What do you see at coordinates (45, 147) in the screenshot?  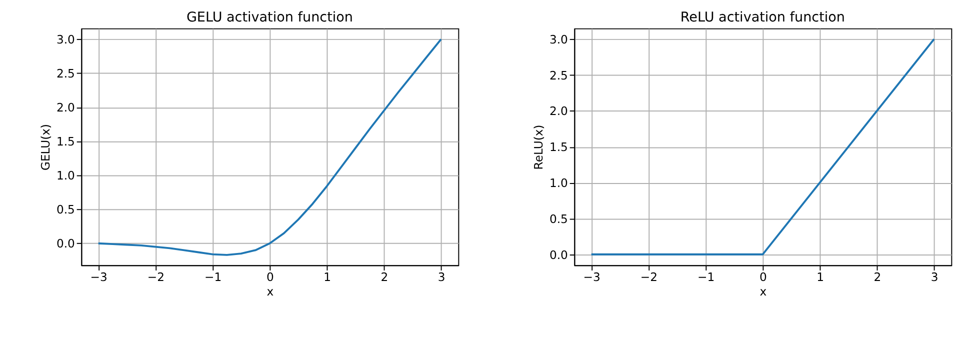 I see `y-axis-title: GELU(x)` at bounding box center [45, 147].